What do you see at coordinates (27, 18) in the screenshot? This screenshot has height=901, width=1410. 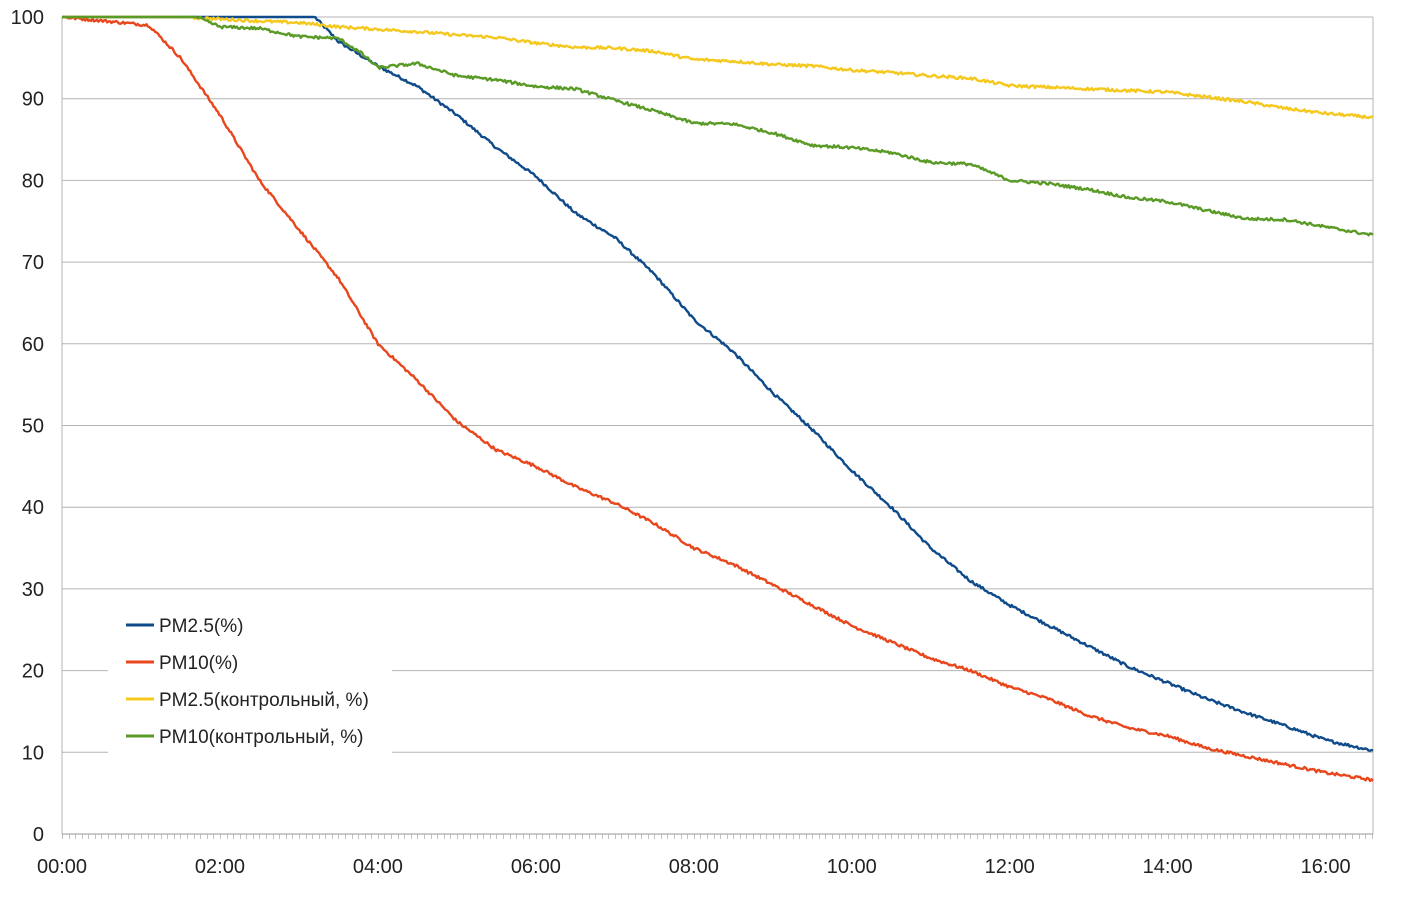 I see `y-tick-label: 100` at bounding box center [27, 18].